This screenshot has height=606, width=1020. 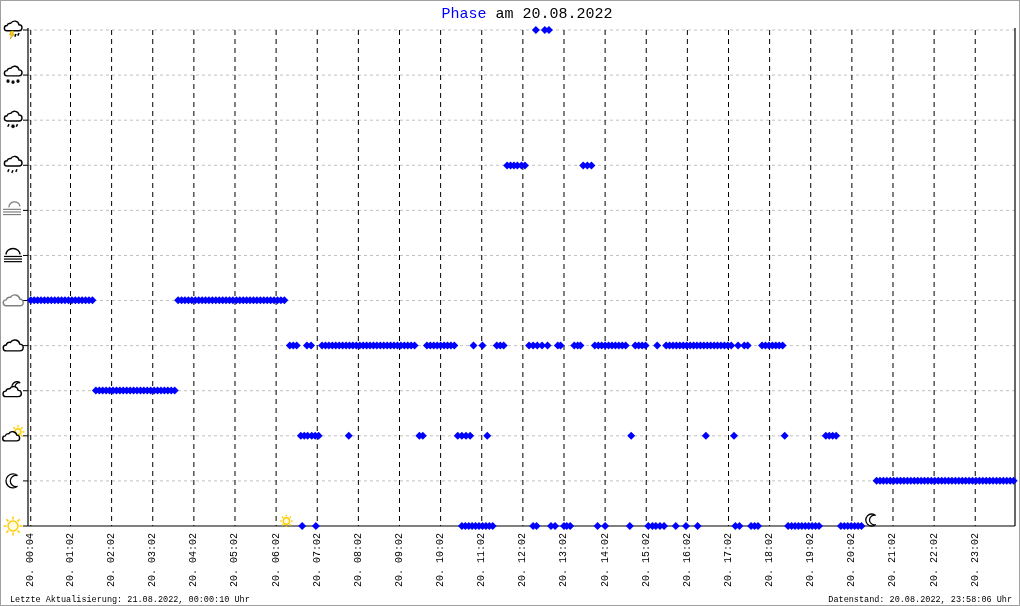 What do you see at coordinates (687, 560) in the screenshot?
I see `x-tick-label: 20. 16:02` at bounding box center [687, 560].